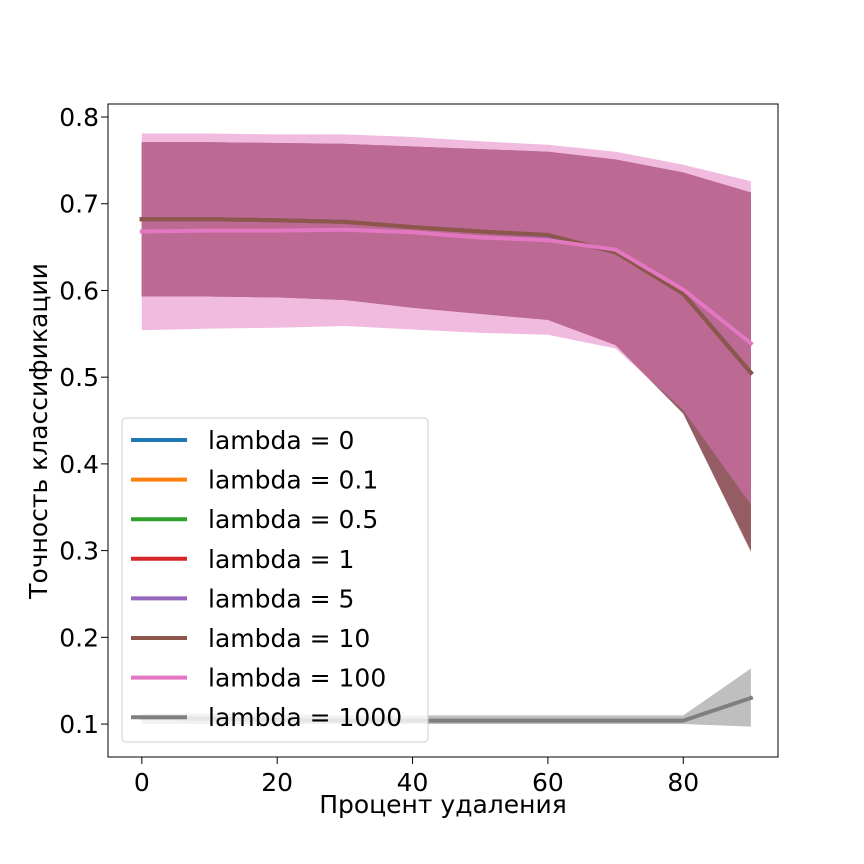 Image resolution: width=864 pixels, height=864 pixels. Describe the element at coordinates (79, 551) in the screenshot. I see `y-tick-label: 0.3` at that location.